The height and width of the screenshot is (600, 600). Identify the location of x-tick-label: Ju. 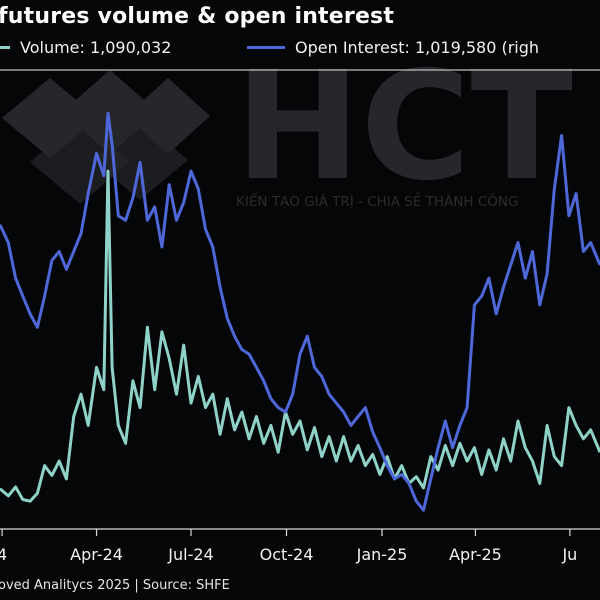
(569, 554).